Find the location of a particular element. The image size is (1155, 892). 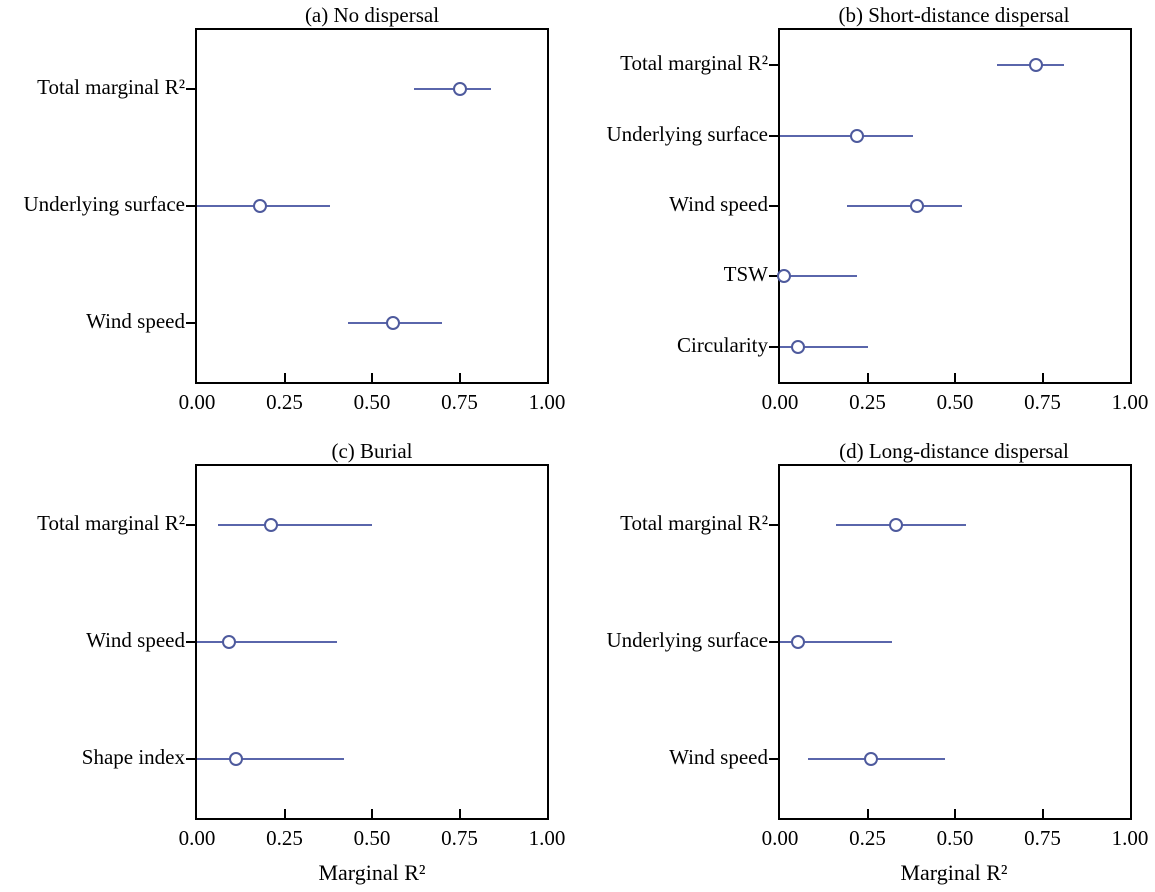

category-label: TSW is located at coordinates (745, 274).